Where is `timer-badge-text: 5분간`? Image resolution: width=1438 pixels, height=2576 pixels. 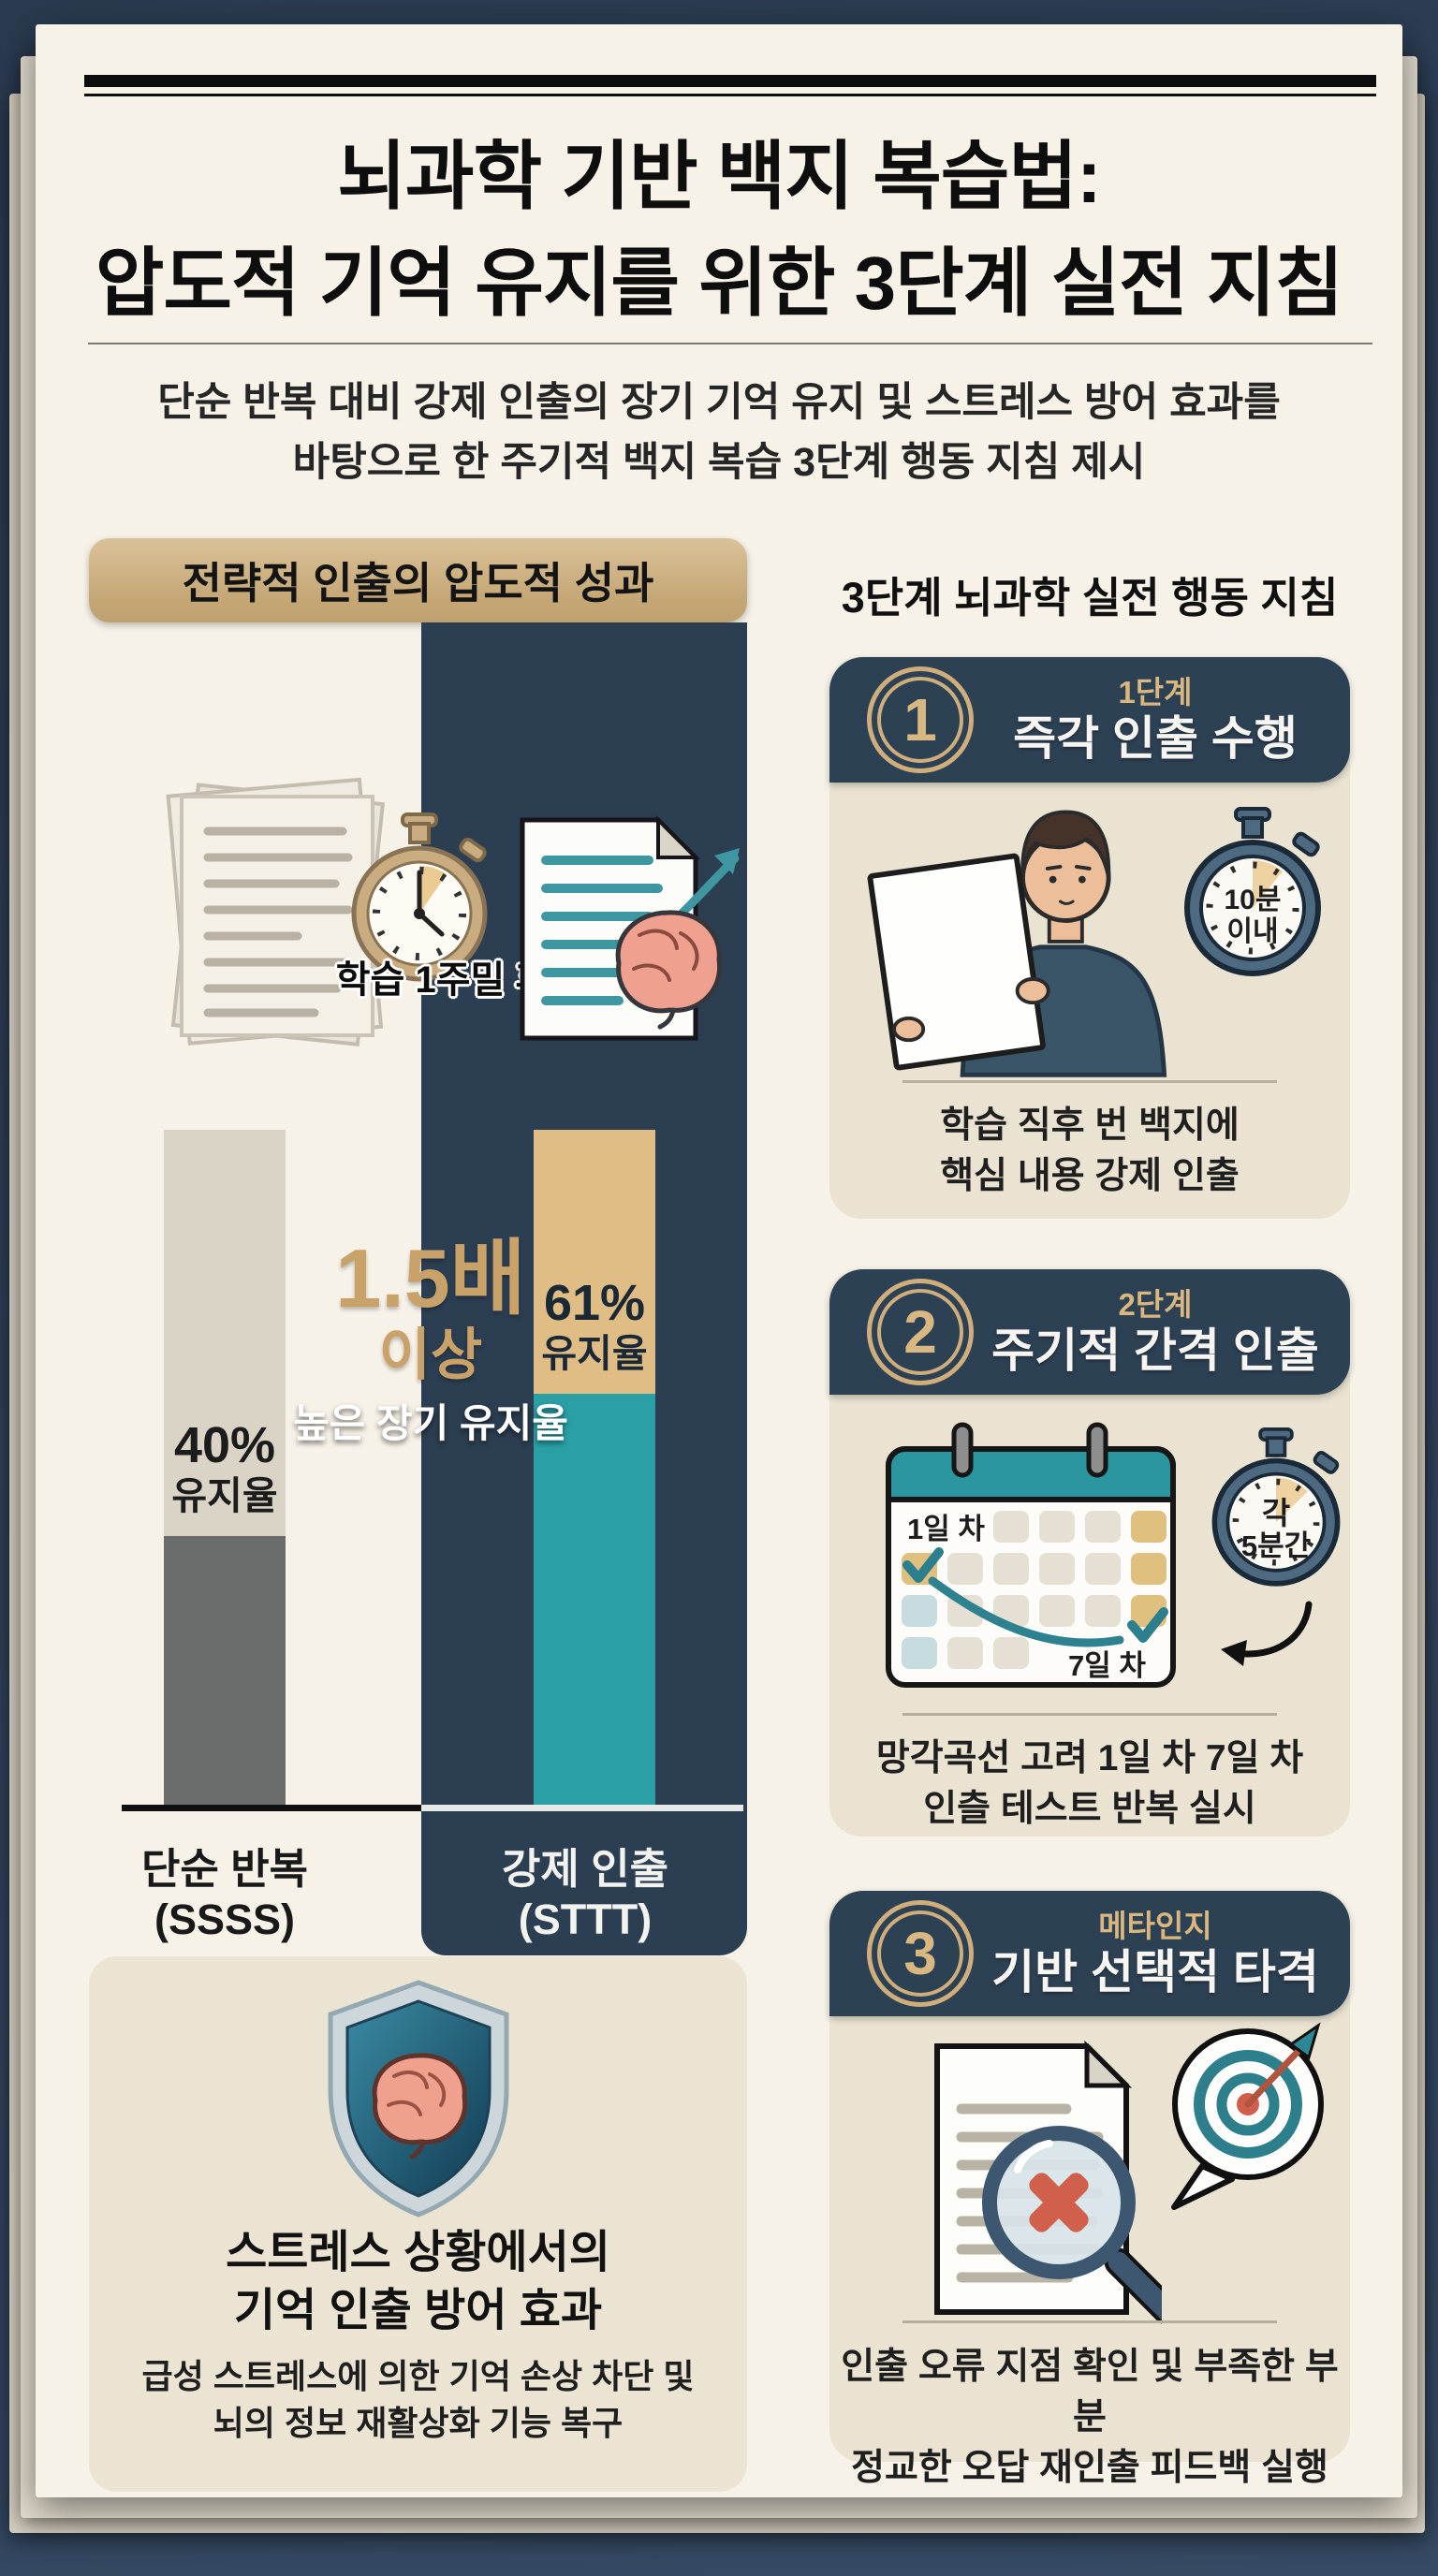
timer-badge-text: 5분간 is located at coordinates (1276, 1546).